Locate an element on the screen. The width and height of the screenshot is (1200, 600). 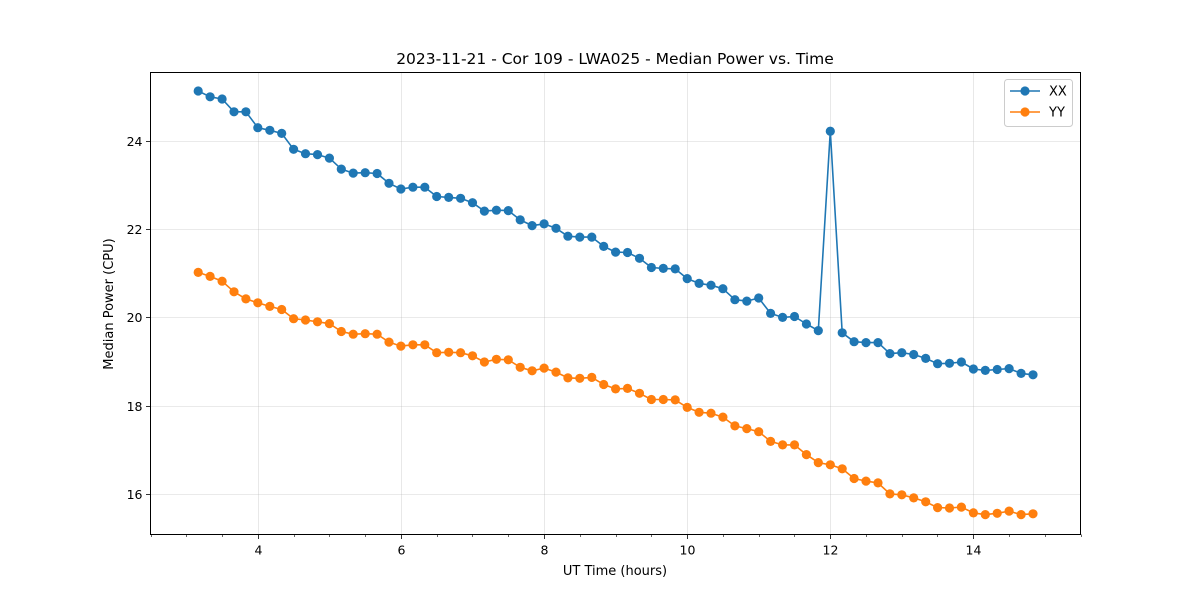
legend-label-yy: YY is located at coordinates (1056, 113).